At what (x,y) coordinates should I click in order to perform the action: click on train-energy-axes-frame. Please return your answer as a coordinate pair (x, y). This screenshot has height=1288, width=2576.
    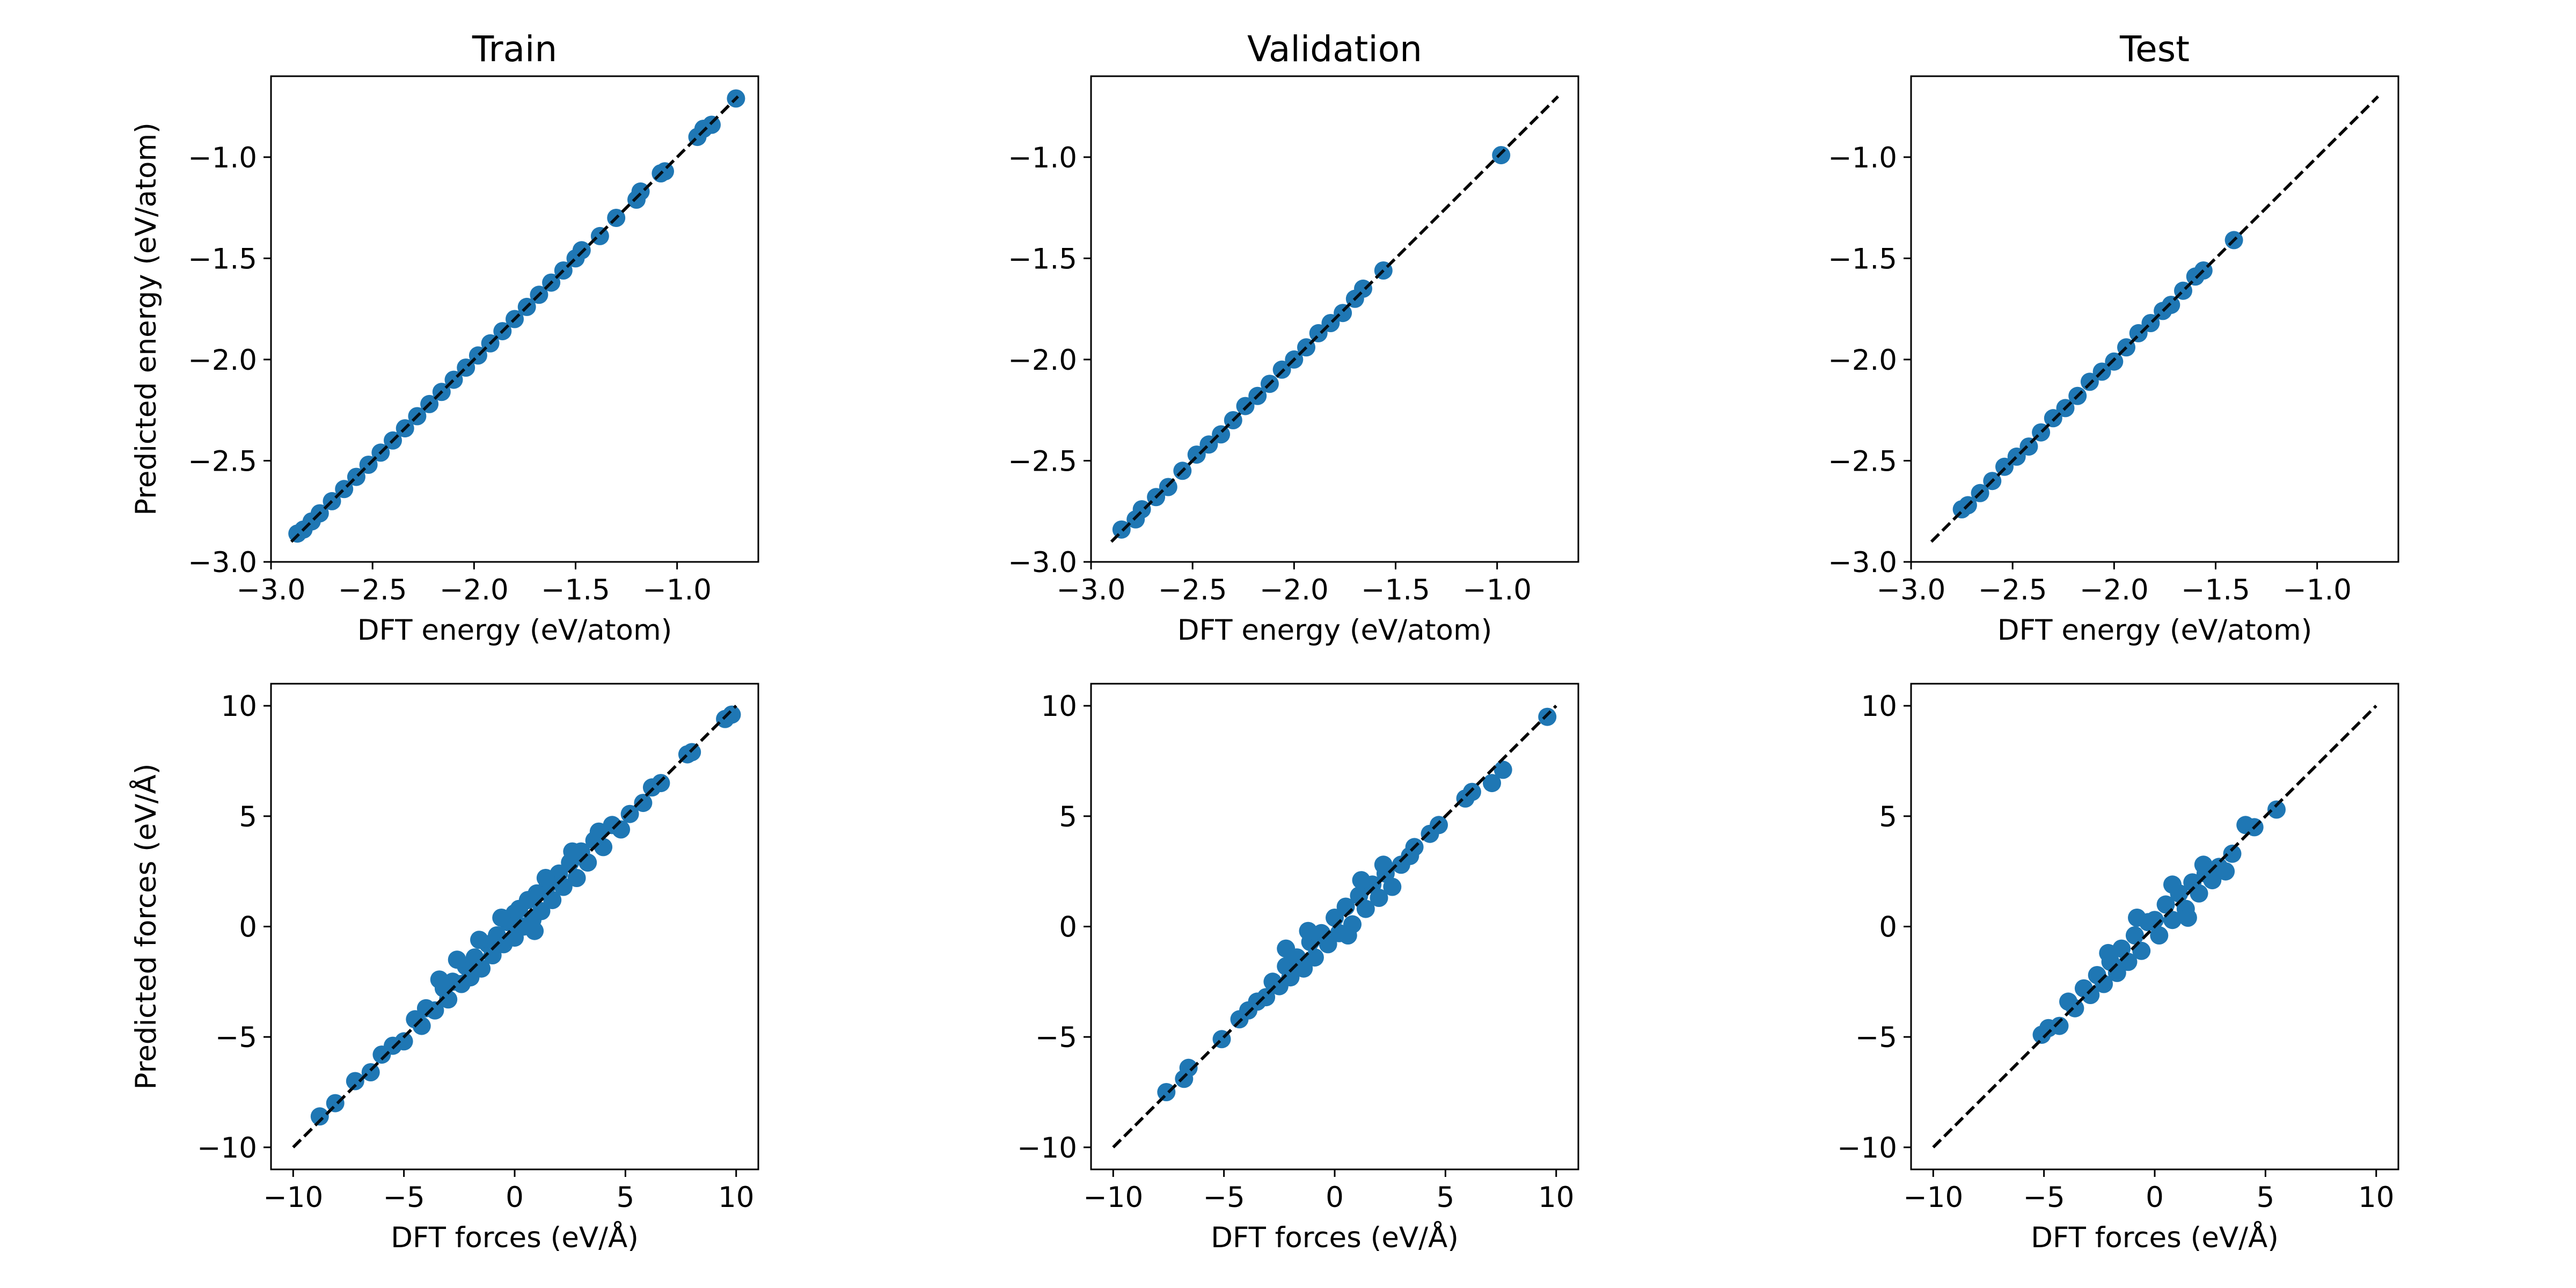
    Looking at the image, I should click on (514, 319).